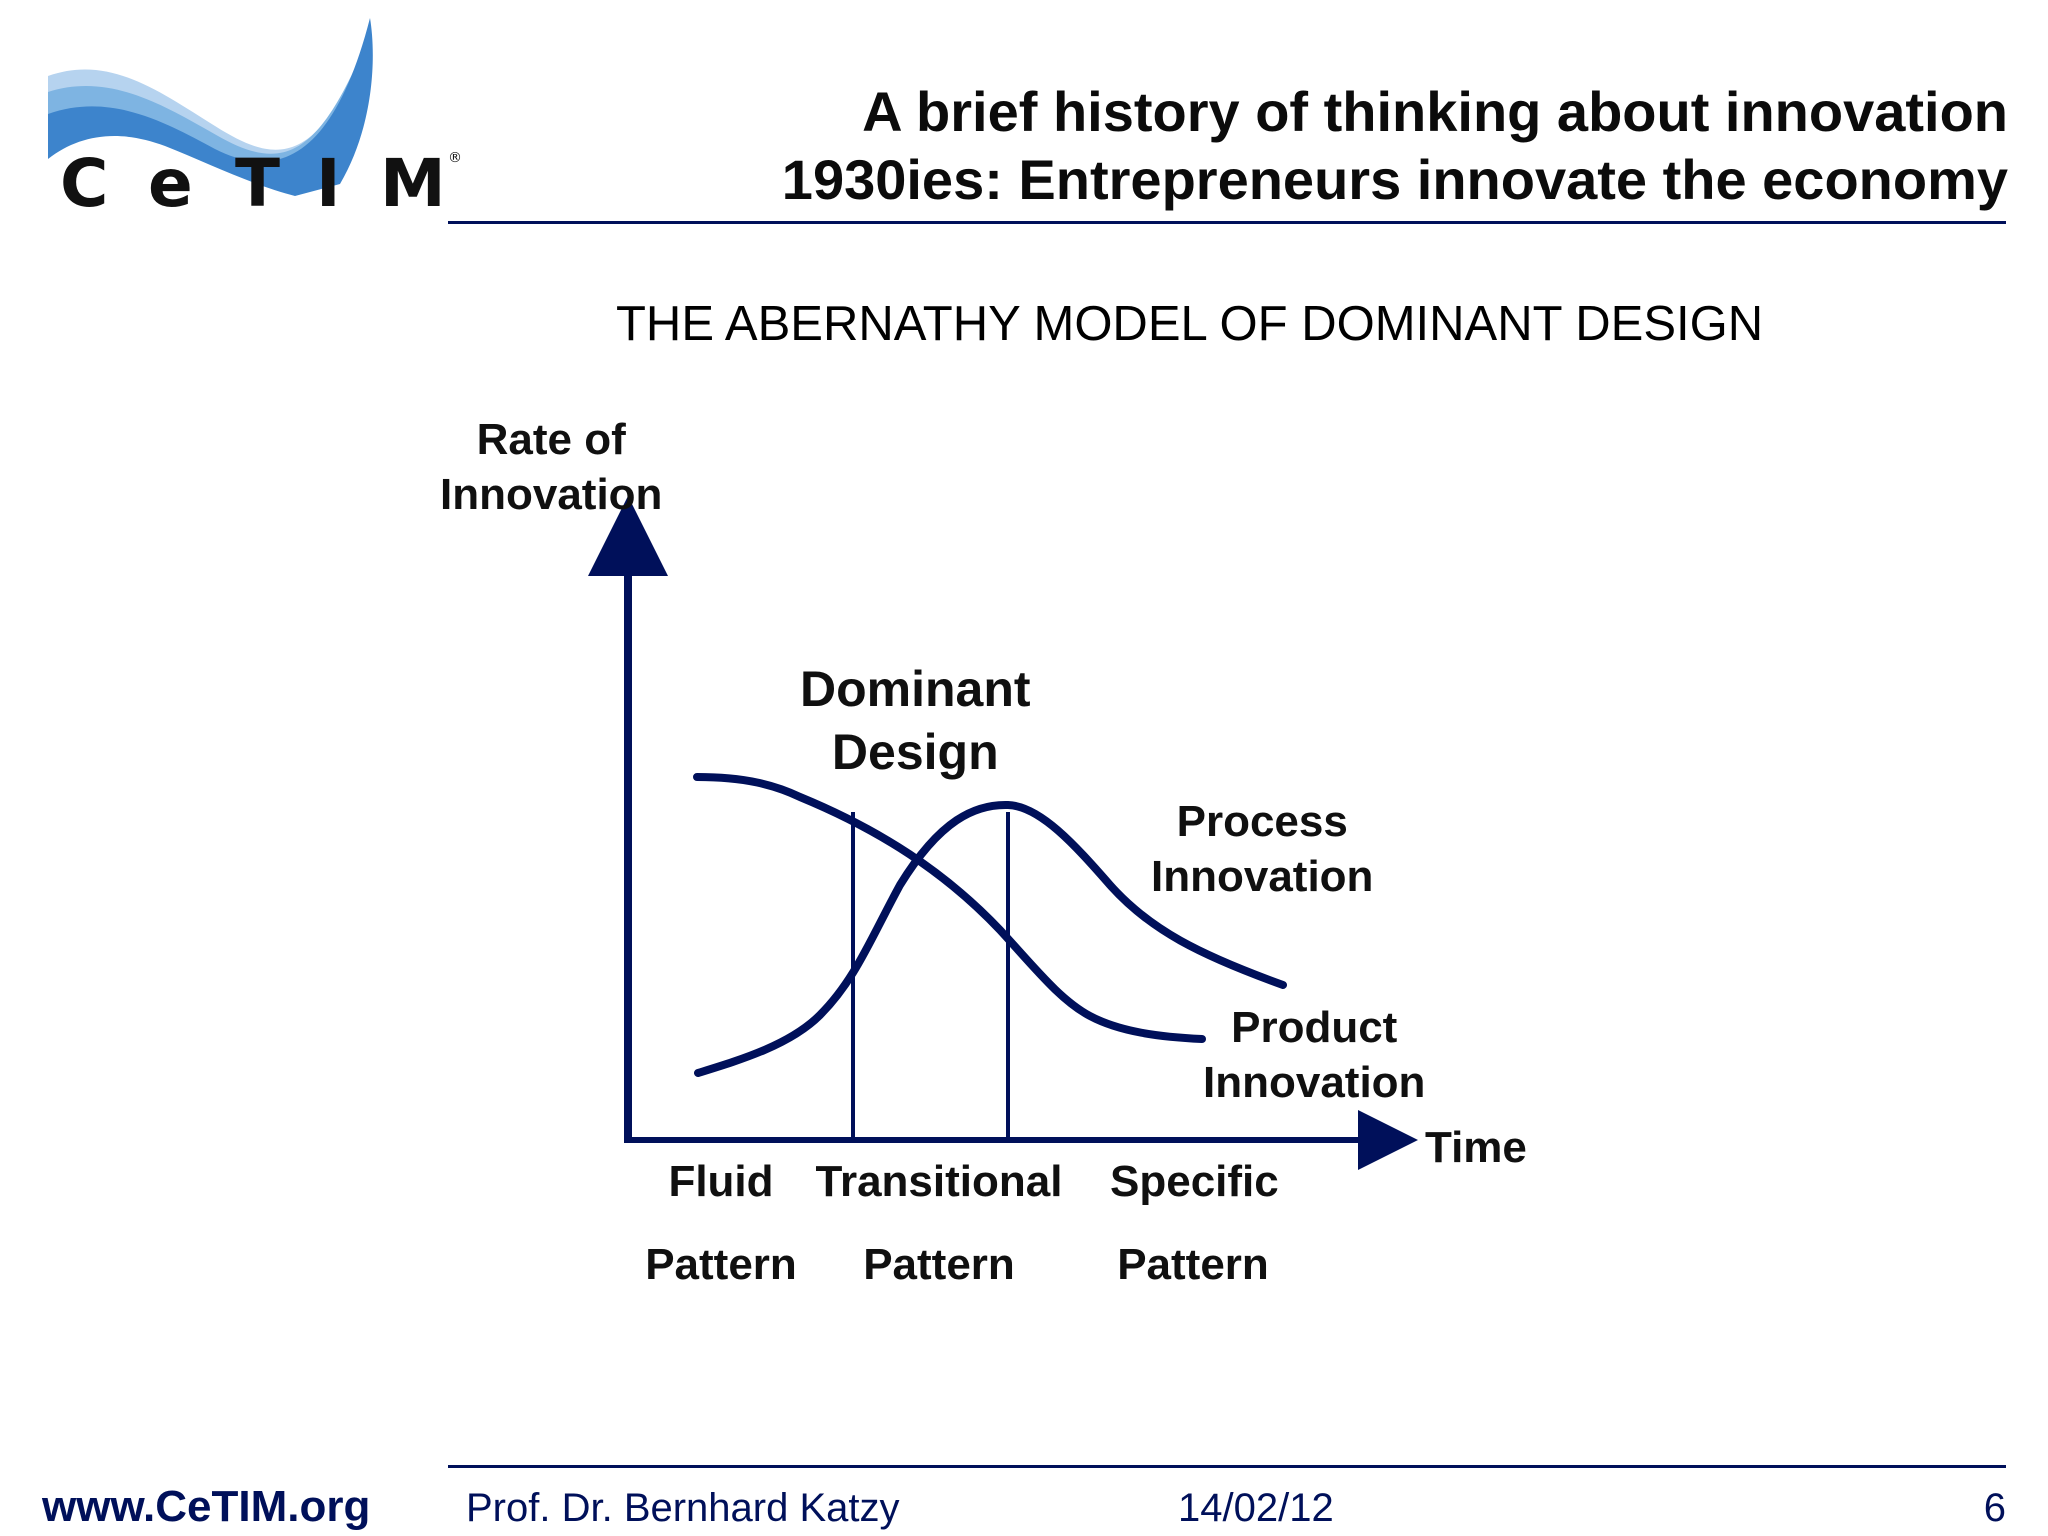  Describe the element at coordinates (1262, 876) in the screenshot. I see `process-label-line2: Innovation` at that location.